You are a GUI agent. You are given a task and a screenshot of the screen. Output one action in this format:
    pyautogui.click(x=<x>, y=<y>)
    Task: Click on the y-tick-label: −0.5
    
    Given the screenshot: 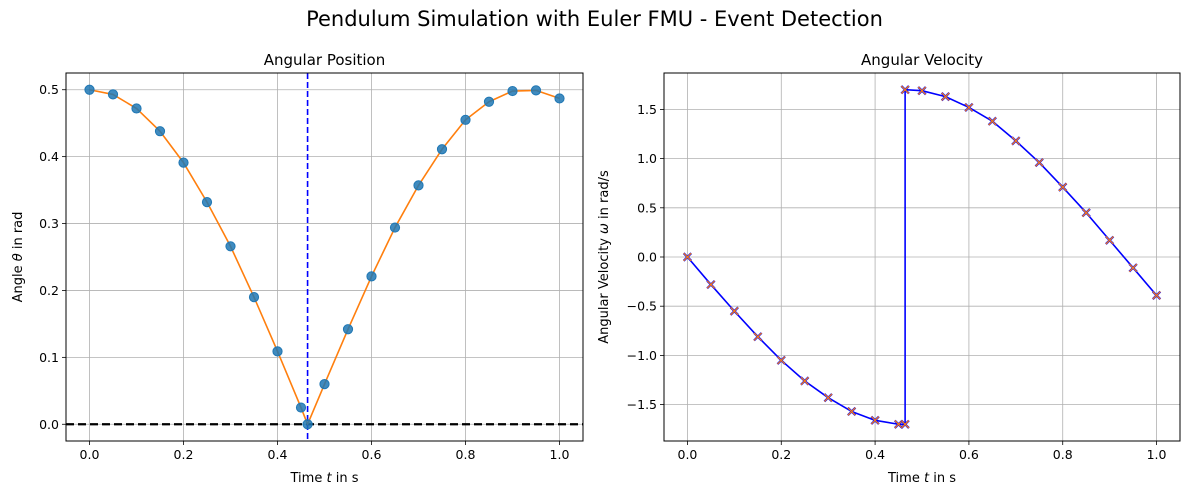 What is the action you would take?
    pyautogui.click(x=642, y=306)
    